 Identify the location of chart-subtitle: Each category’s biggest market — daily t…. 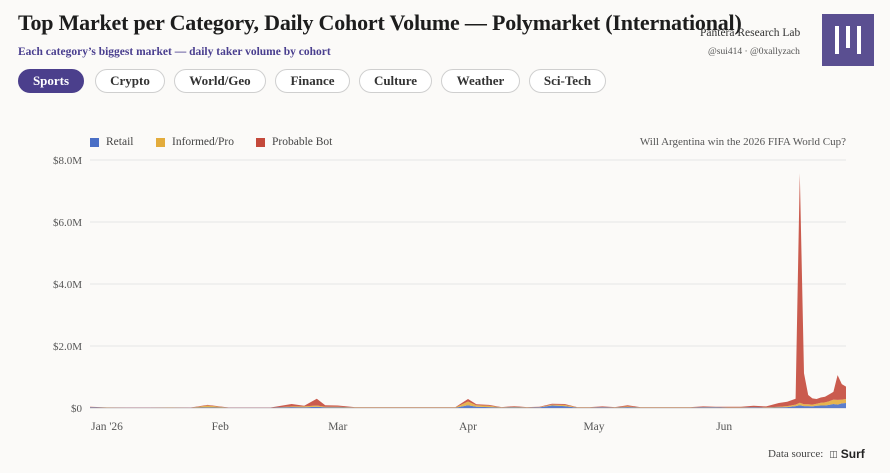
(174, 52).